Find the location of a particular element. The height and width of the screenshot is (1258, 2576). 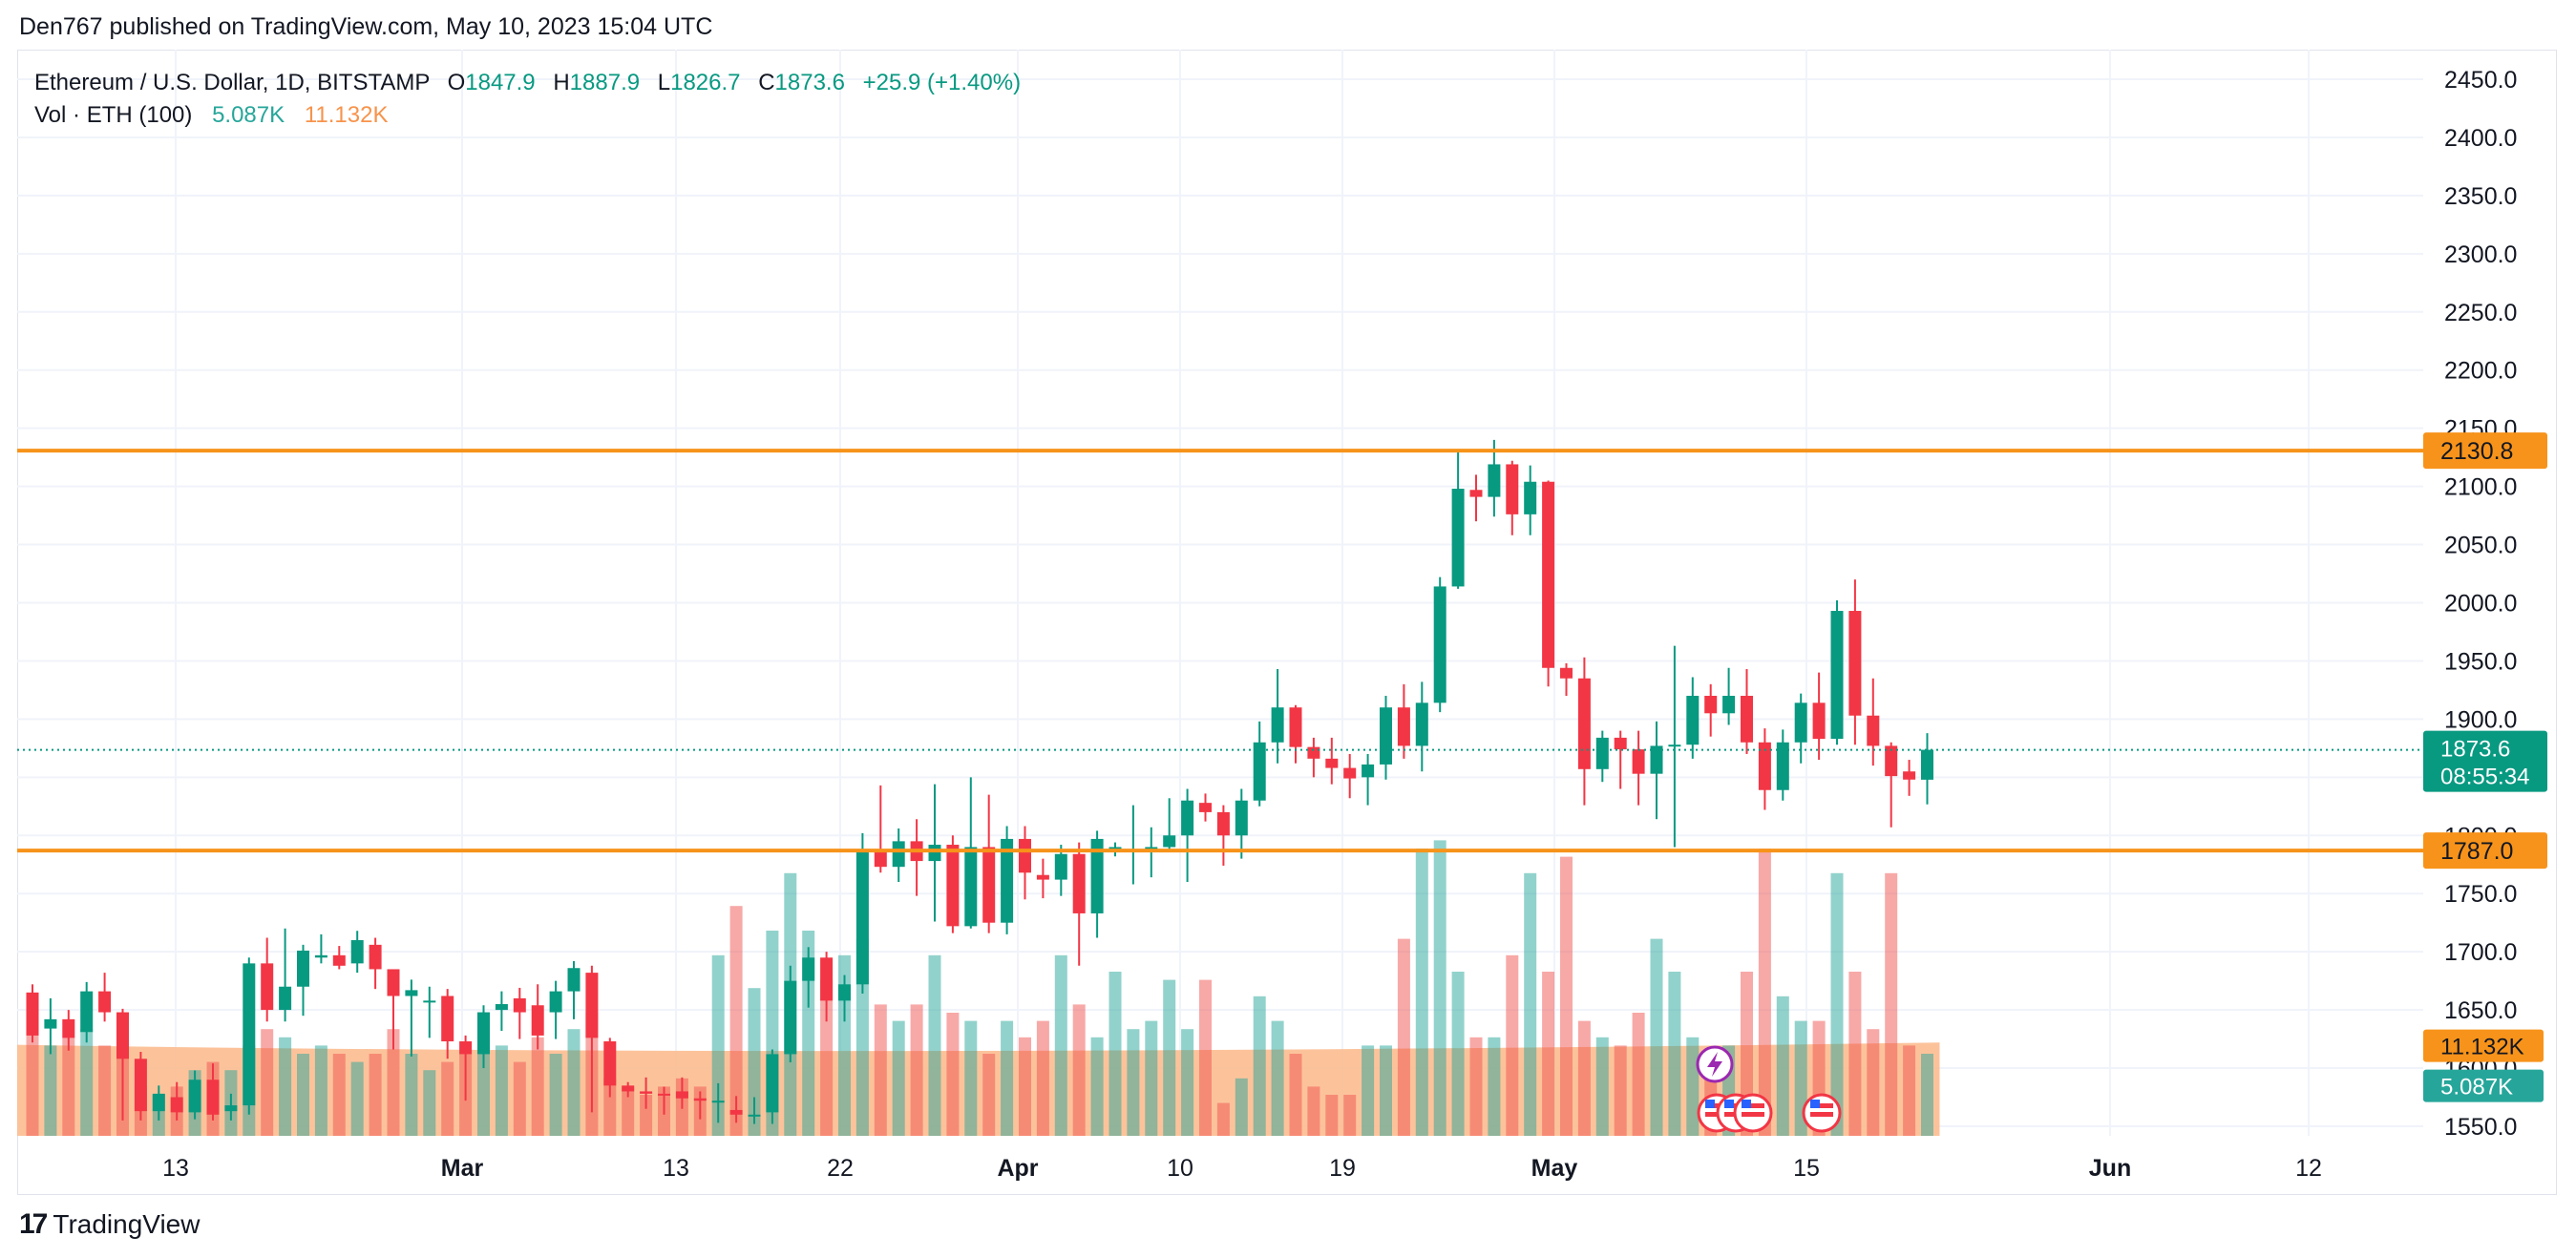

resistance-price-label: 2130.8 is located at coordinates (2476, 452).